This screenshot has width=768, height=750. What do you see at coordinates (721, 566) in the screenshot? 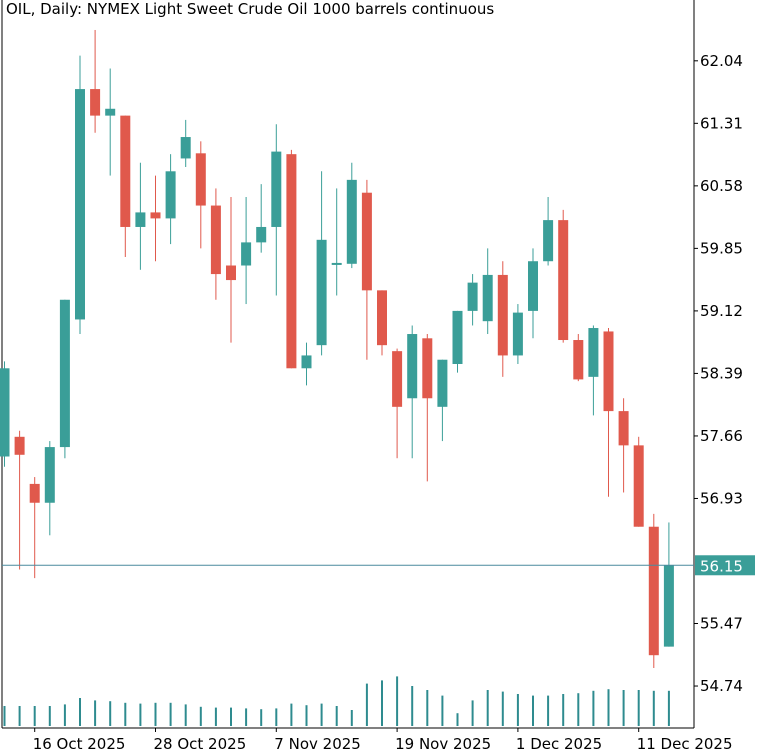
I see `current-price-label: 56.15` at bounding box center [721, 566].